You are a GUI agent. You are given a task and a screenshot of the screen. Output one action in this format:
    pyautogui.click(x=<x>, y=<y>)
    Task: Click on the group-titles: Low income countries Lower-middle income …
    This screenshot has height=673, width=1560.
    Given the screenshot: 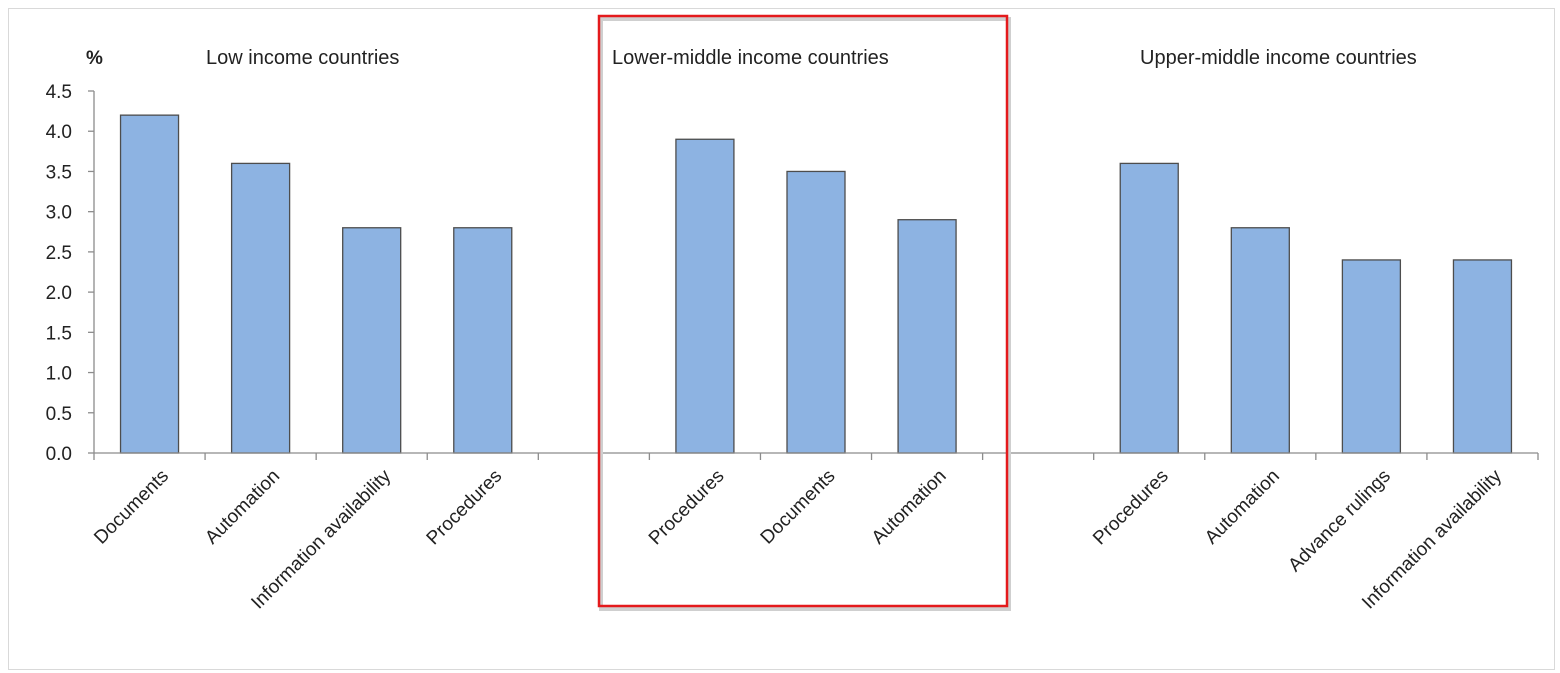 What is the action you would take?
    pyautogui.click(x=811, y=58)
    